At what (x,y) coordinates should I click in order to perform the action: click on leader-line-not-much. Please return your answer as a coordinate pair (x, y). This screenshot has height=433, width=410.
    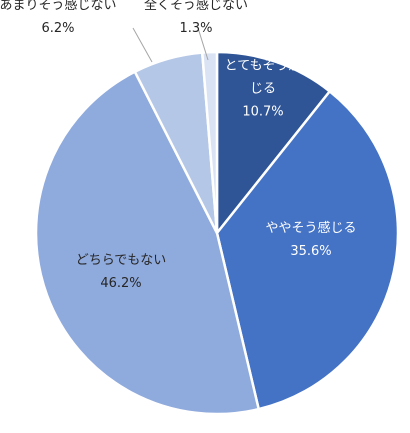
    Looking at the image, I should click on (142, 45).